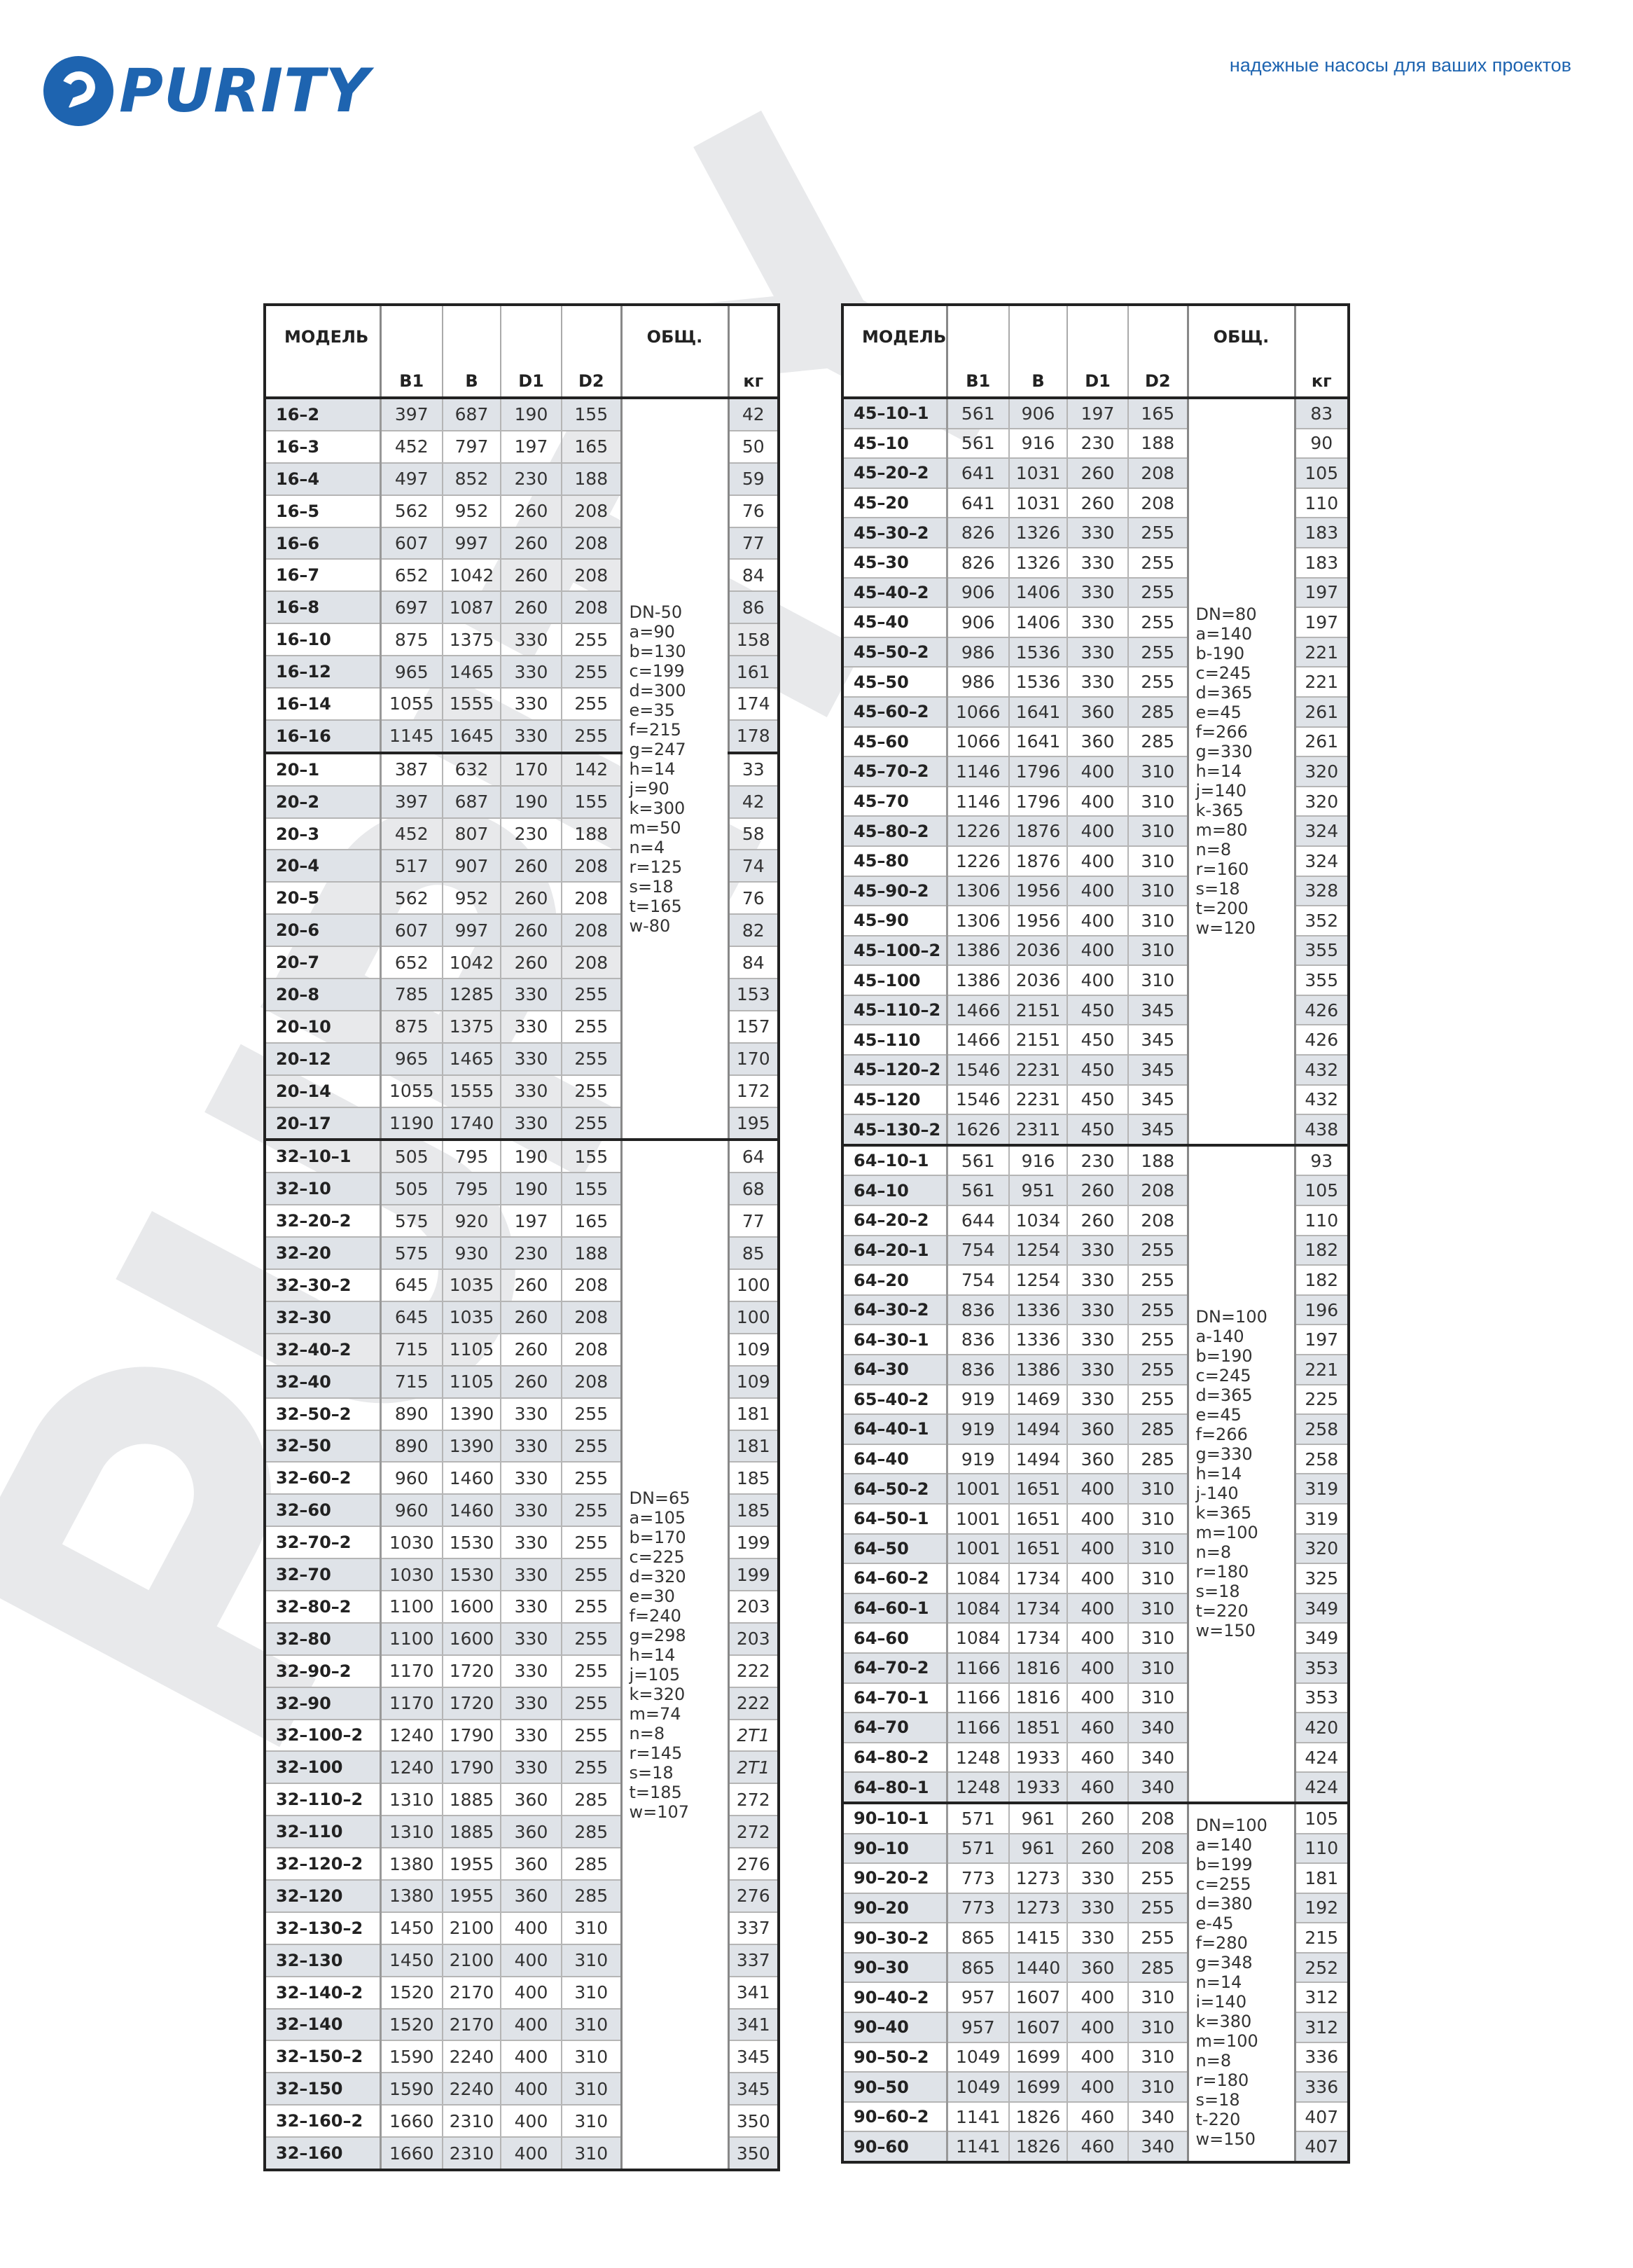 The image size is (1633, 2268). Describe the element at coordinates (753, 672) in the screenshot. I see `cell-kg: 161` at that location.